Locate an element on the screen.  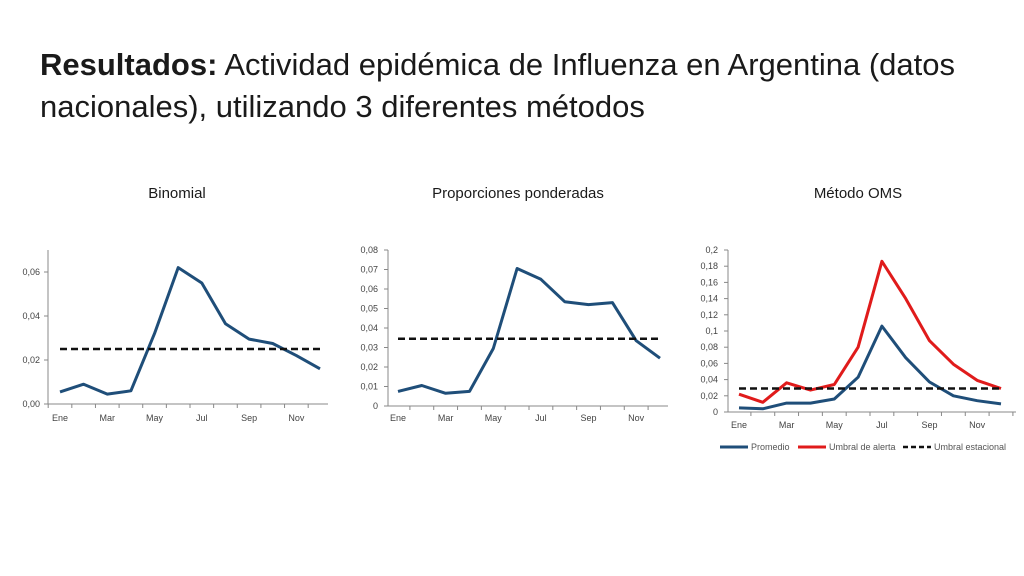
chart-title-proporciones: Proporciones ponderadas is located at coordinates (518, 193).